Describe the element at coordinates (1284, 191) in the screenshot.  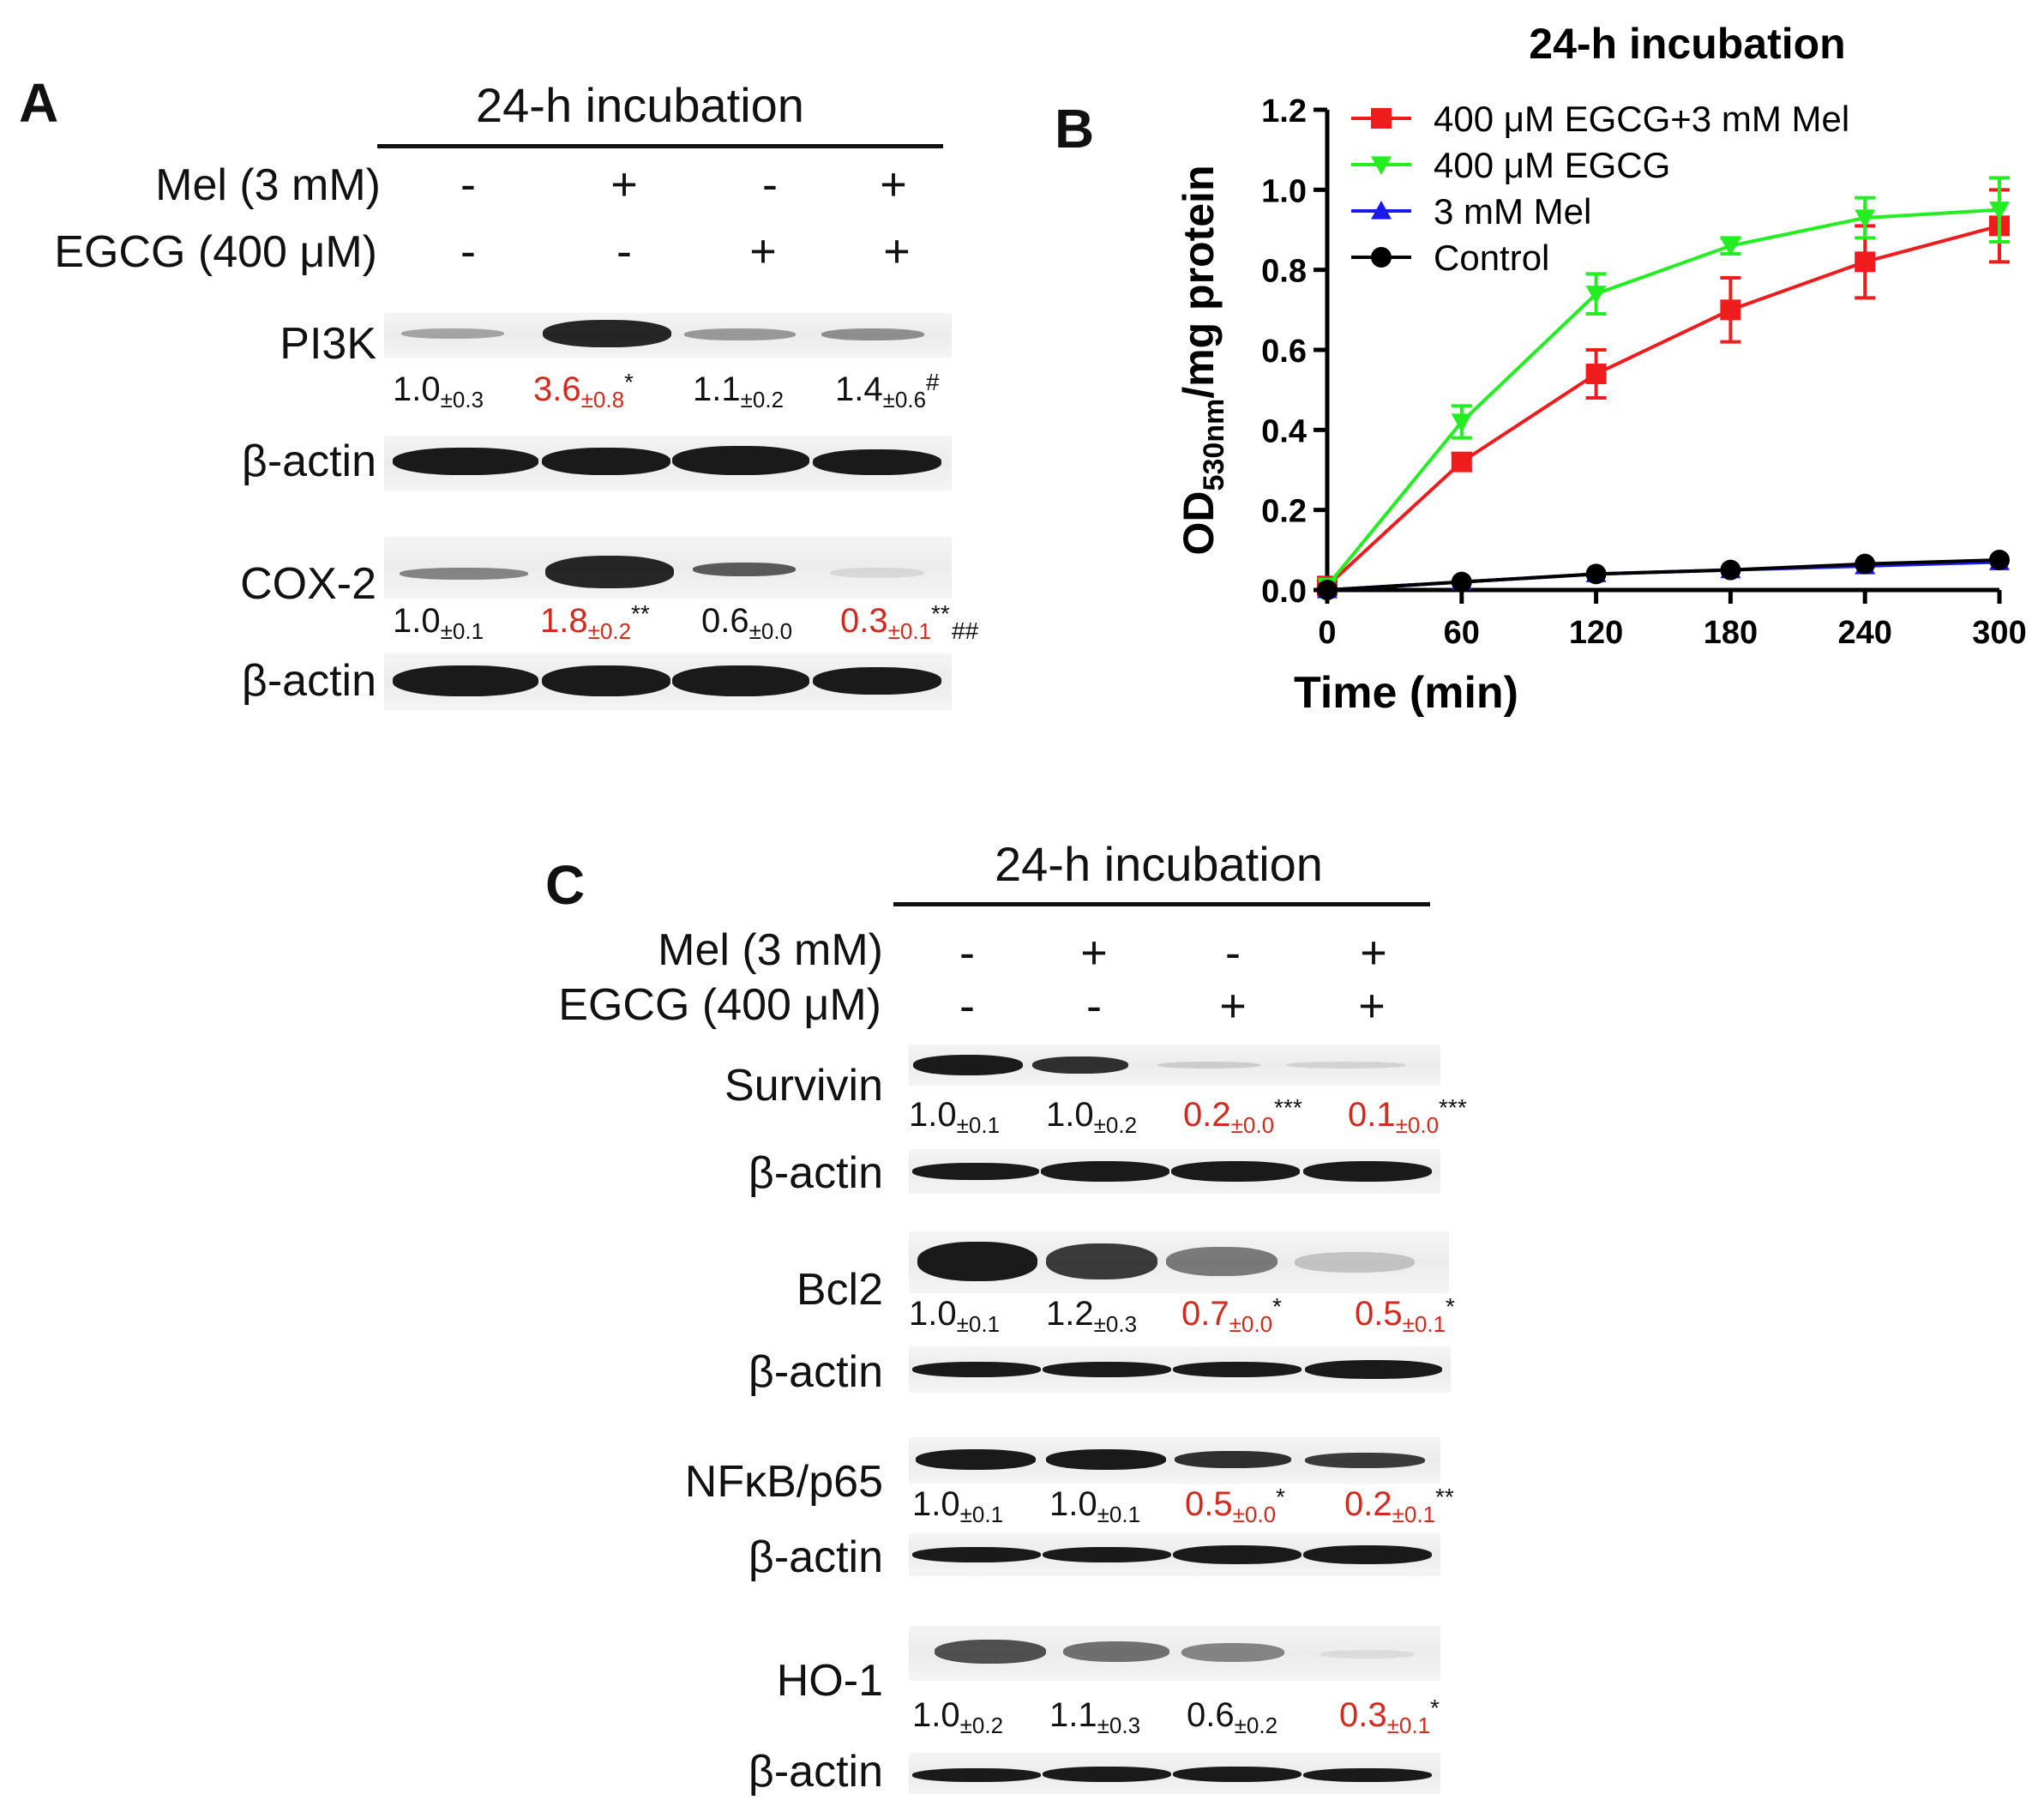
I see `y-tick-label: 1.0` at that location.